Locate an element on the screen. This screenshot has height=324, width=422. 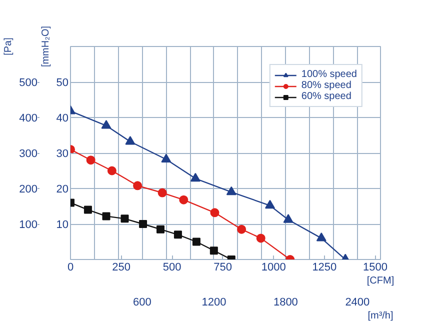
legend-label: 100% speed is located at coordinates (329, 74).